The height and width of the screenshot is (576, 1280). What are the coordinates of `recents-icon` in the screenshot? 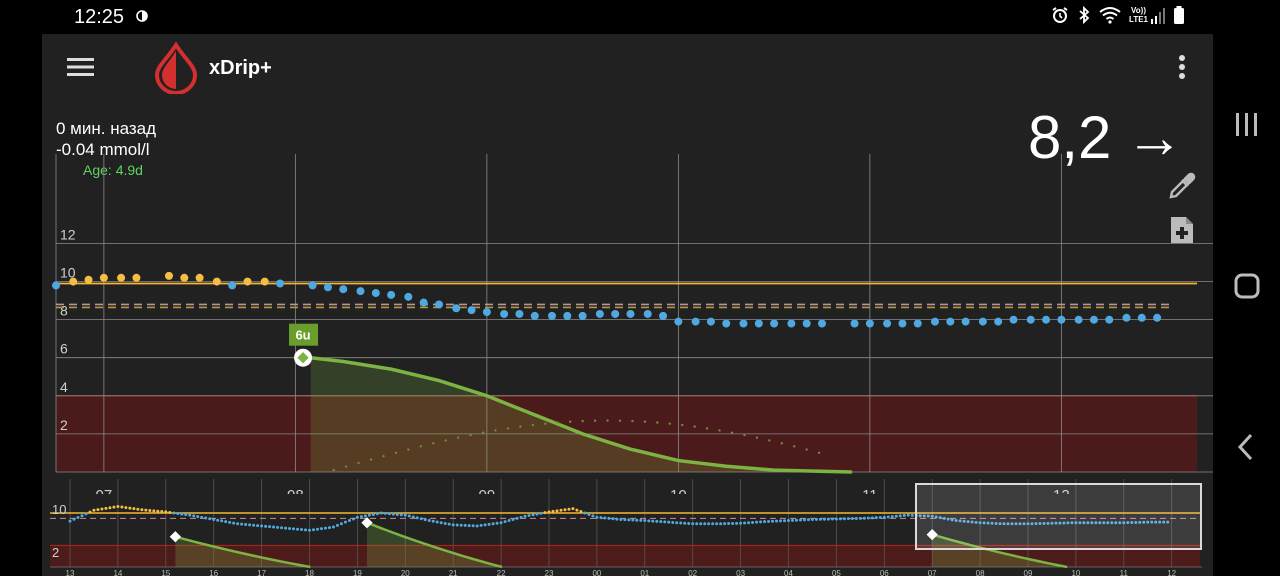 It's located at (1247, 125).